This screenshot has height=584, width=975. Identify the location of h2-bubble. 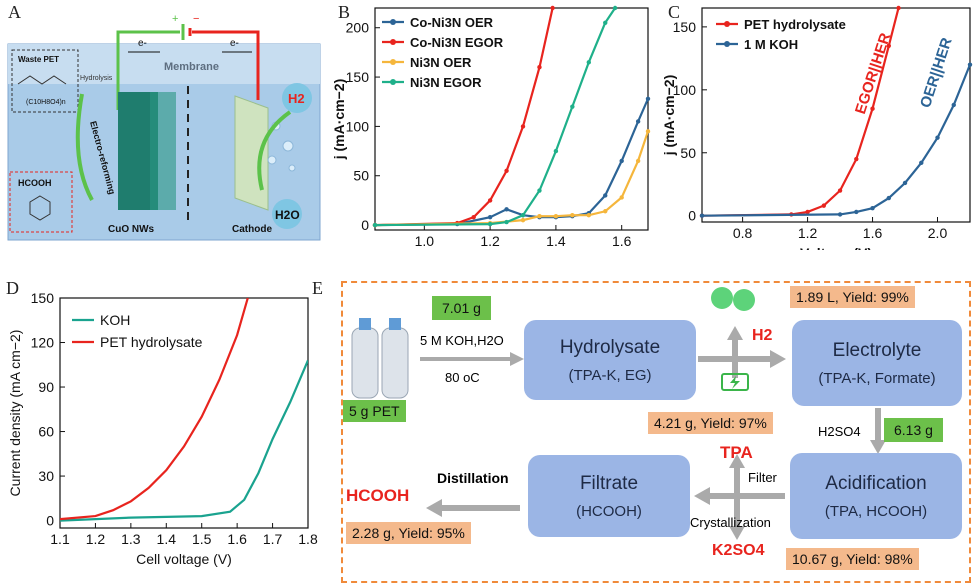
(297, 98).